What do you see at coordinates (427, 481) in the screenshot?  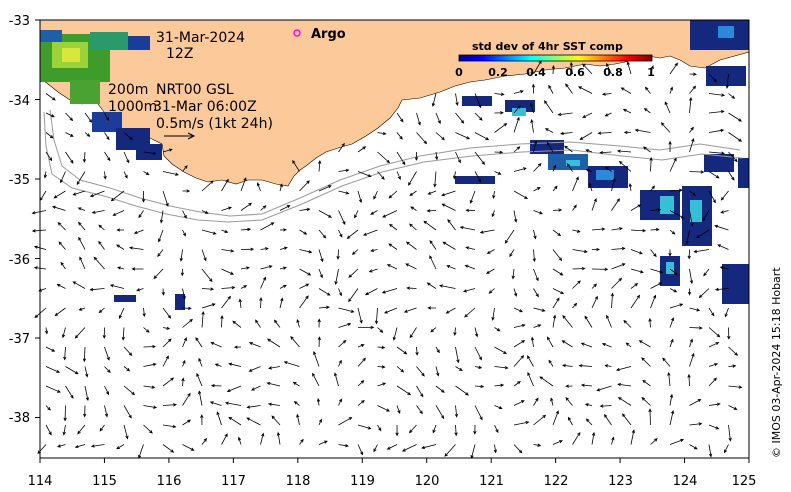 I see `x-tick-label: 120` at bounding box center [427, 481].